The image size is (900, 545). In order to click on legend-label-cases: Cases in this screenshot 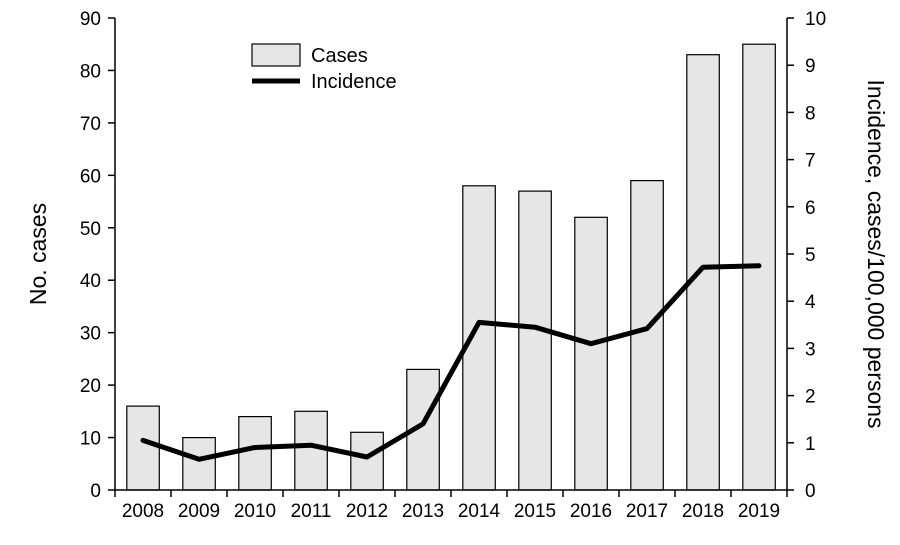, I will do `click(339, 56)`.